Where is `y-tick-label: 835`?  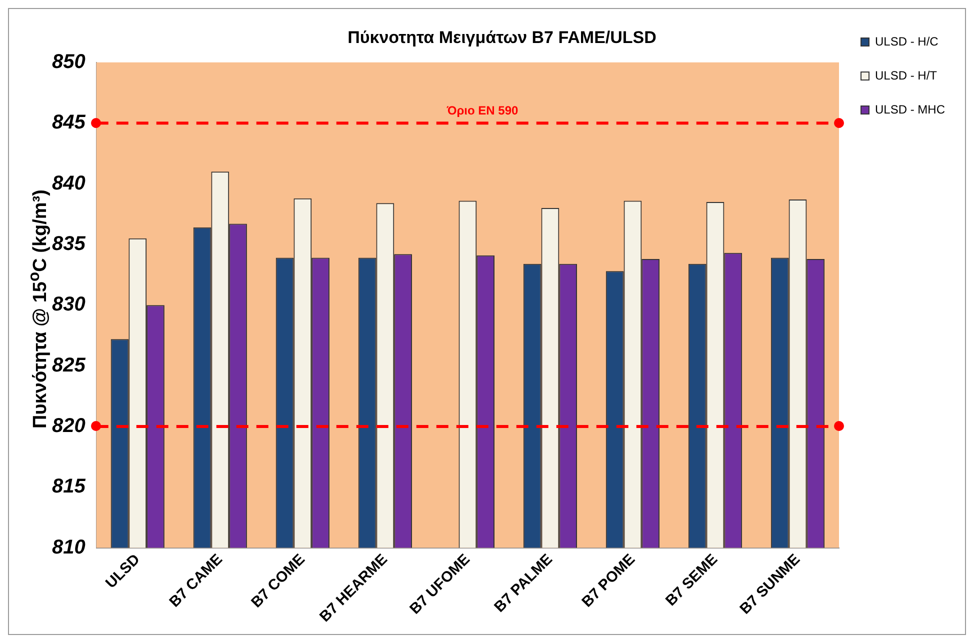 y-tick-label: 835 is located at coordinates (69, 243).